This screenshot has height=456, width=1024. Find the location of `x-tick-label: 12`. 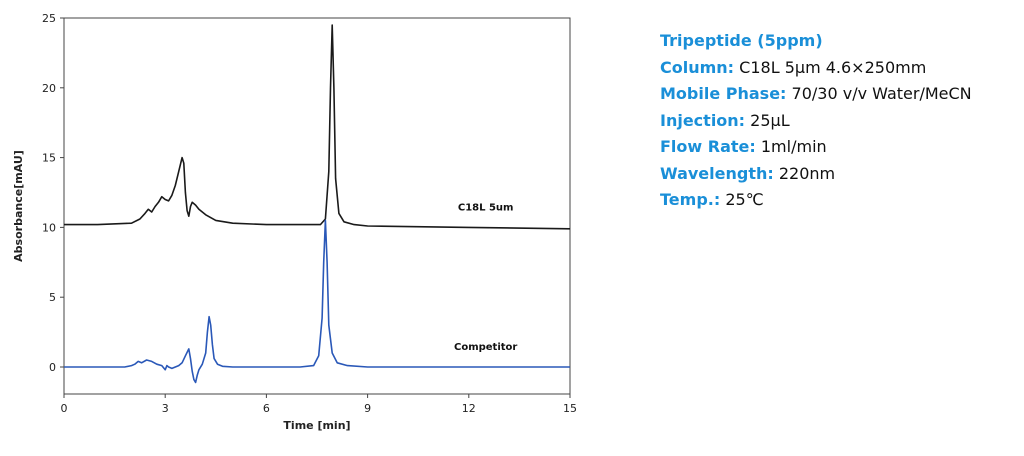

x-tick-label: 12 is located at coordinates (469, 408).